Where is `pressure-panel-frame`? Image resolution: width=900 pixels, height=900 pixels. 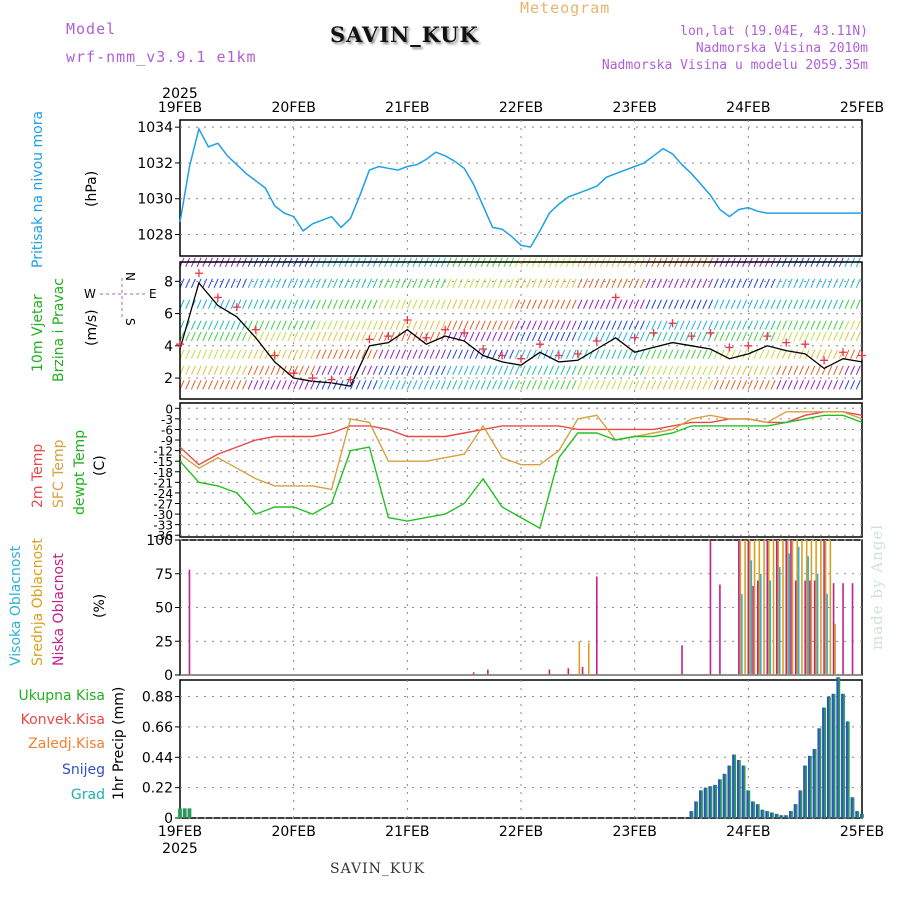 pressure-panel-frame is located at coordinates (521, 188).